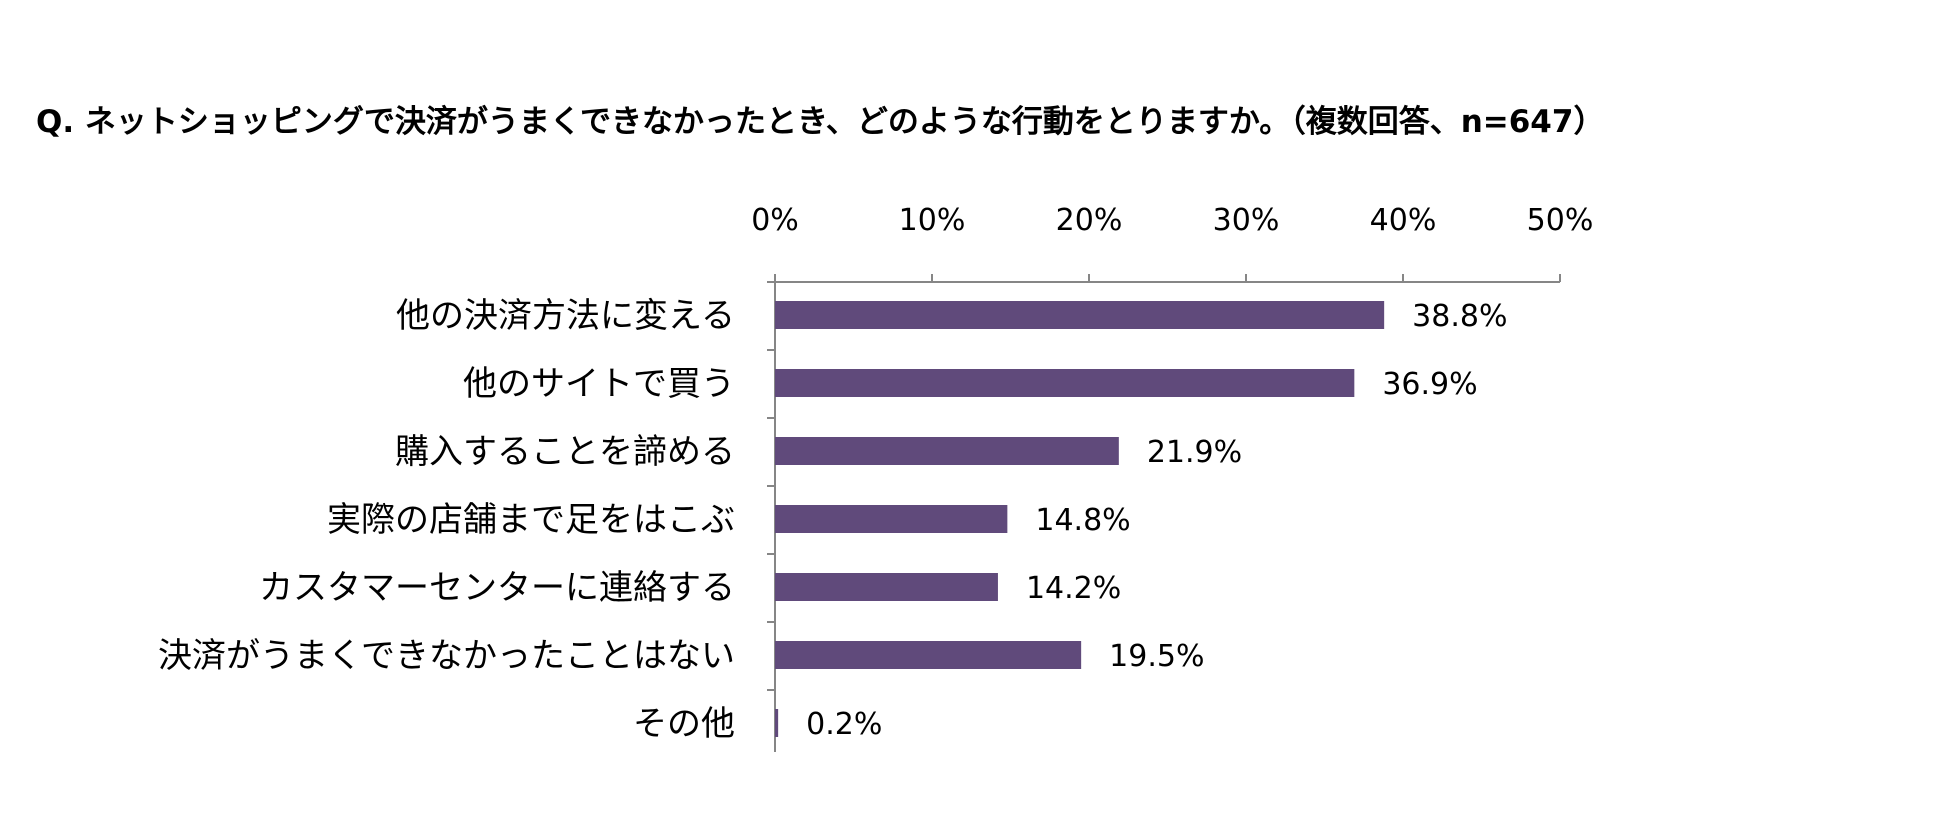  I want to click on data-label: 14.8%, so click(1082, 520).